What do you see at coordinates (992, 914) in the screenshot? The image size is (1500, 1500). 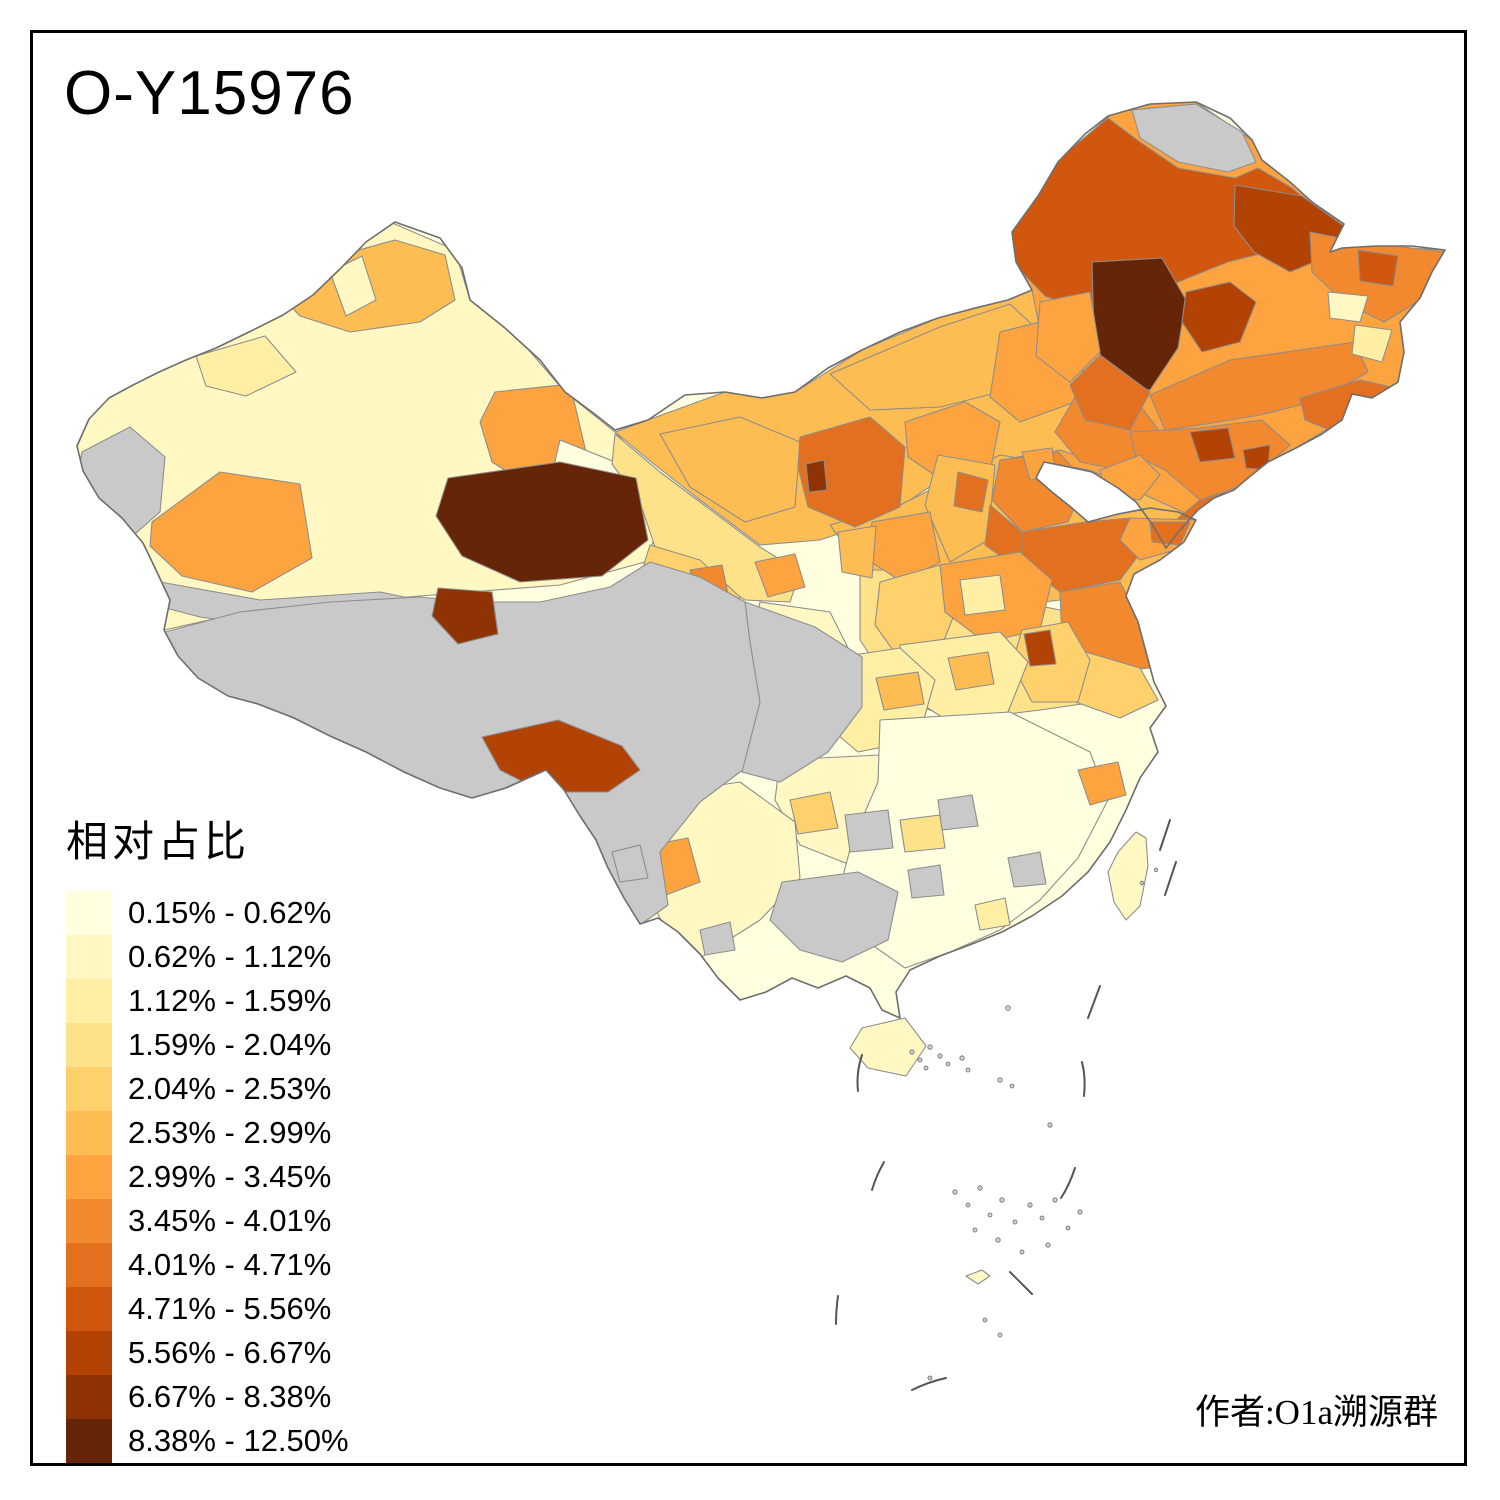 I see `map-region-pearl-delta` at bounding box center [992, 914].